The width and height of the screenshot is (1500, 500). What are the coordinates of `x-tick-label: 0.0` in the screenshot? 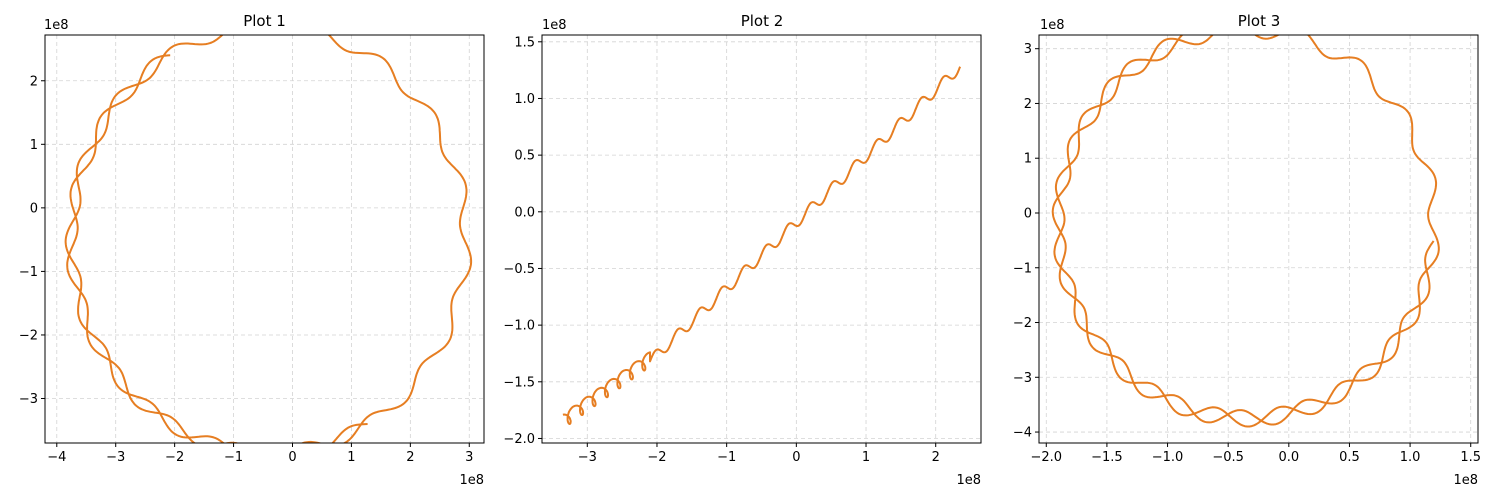 It's located at (1288, 457).